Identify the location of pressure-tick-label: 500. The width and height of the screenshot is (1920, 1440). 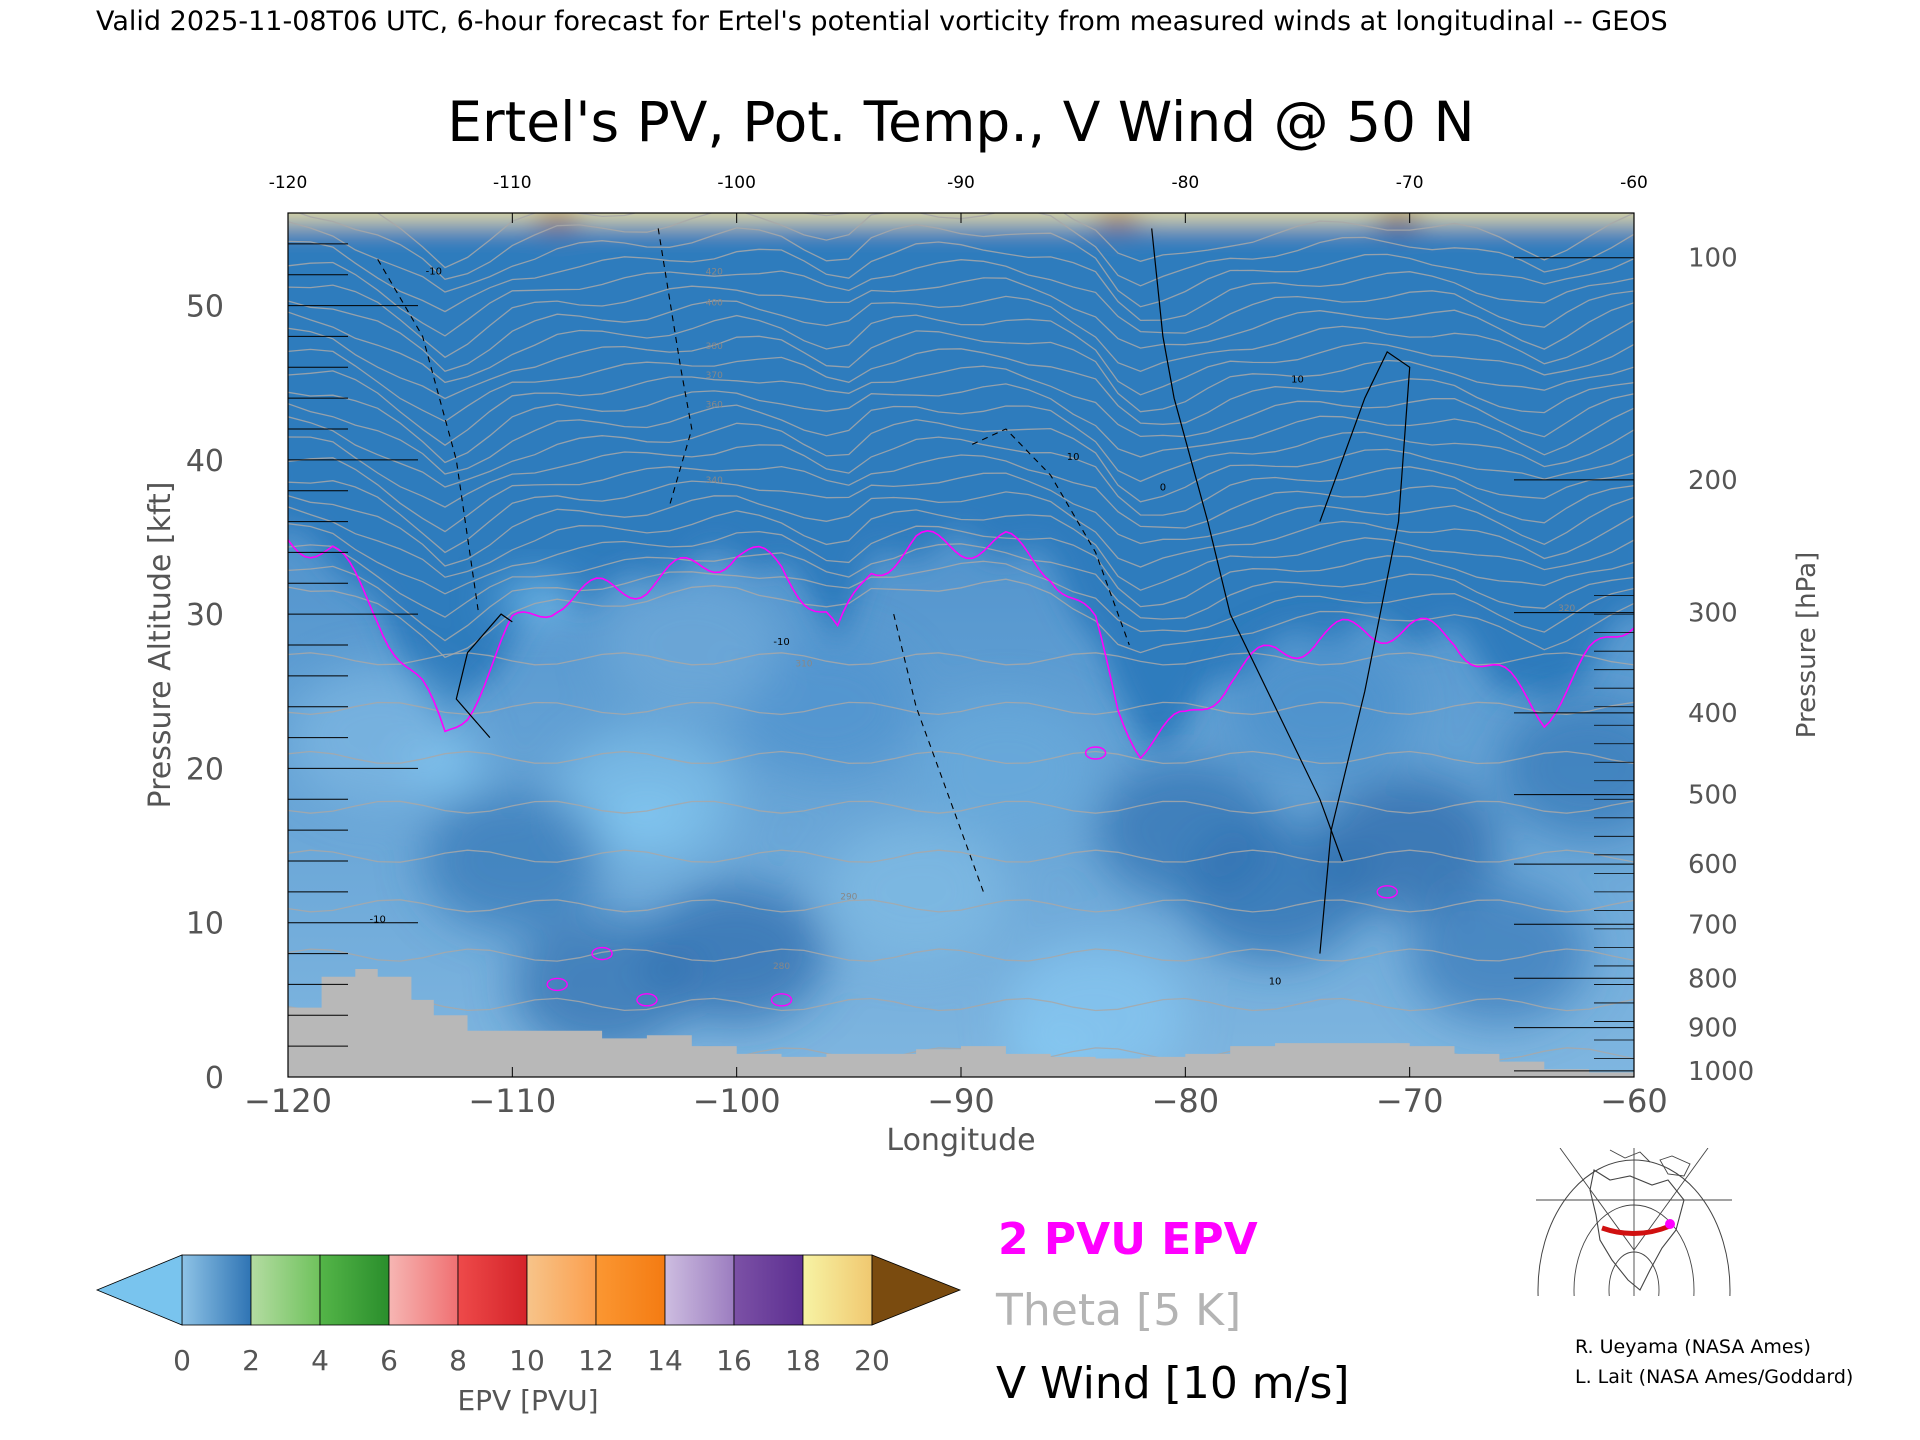
(1713, 796).